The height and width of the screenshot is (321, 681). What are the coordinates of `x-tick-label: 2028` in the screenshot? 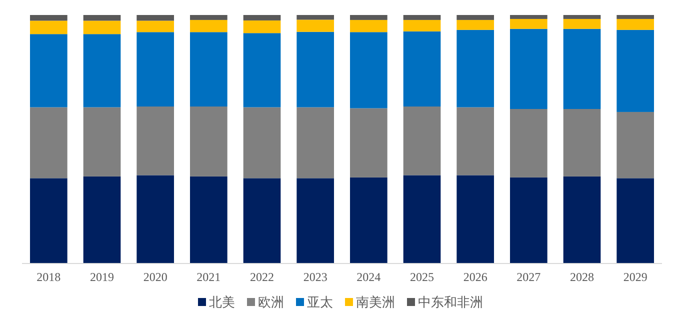 It's located at (582, 277).